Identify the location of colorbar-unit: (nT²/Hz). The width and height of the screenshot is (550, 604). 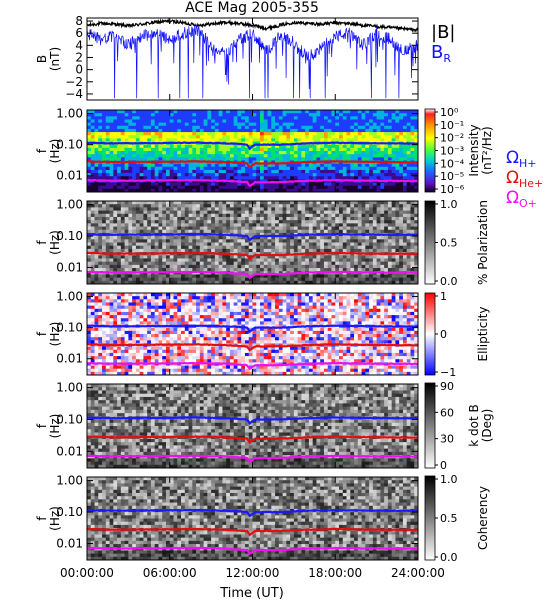
(487, 150).